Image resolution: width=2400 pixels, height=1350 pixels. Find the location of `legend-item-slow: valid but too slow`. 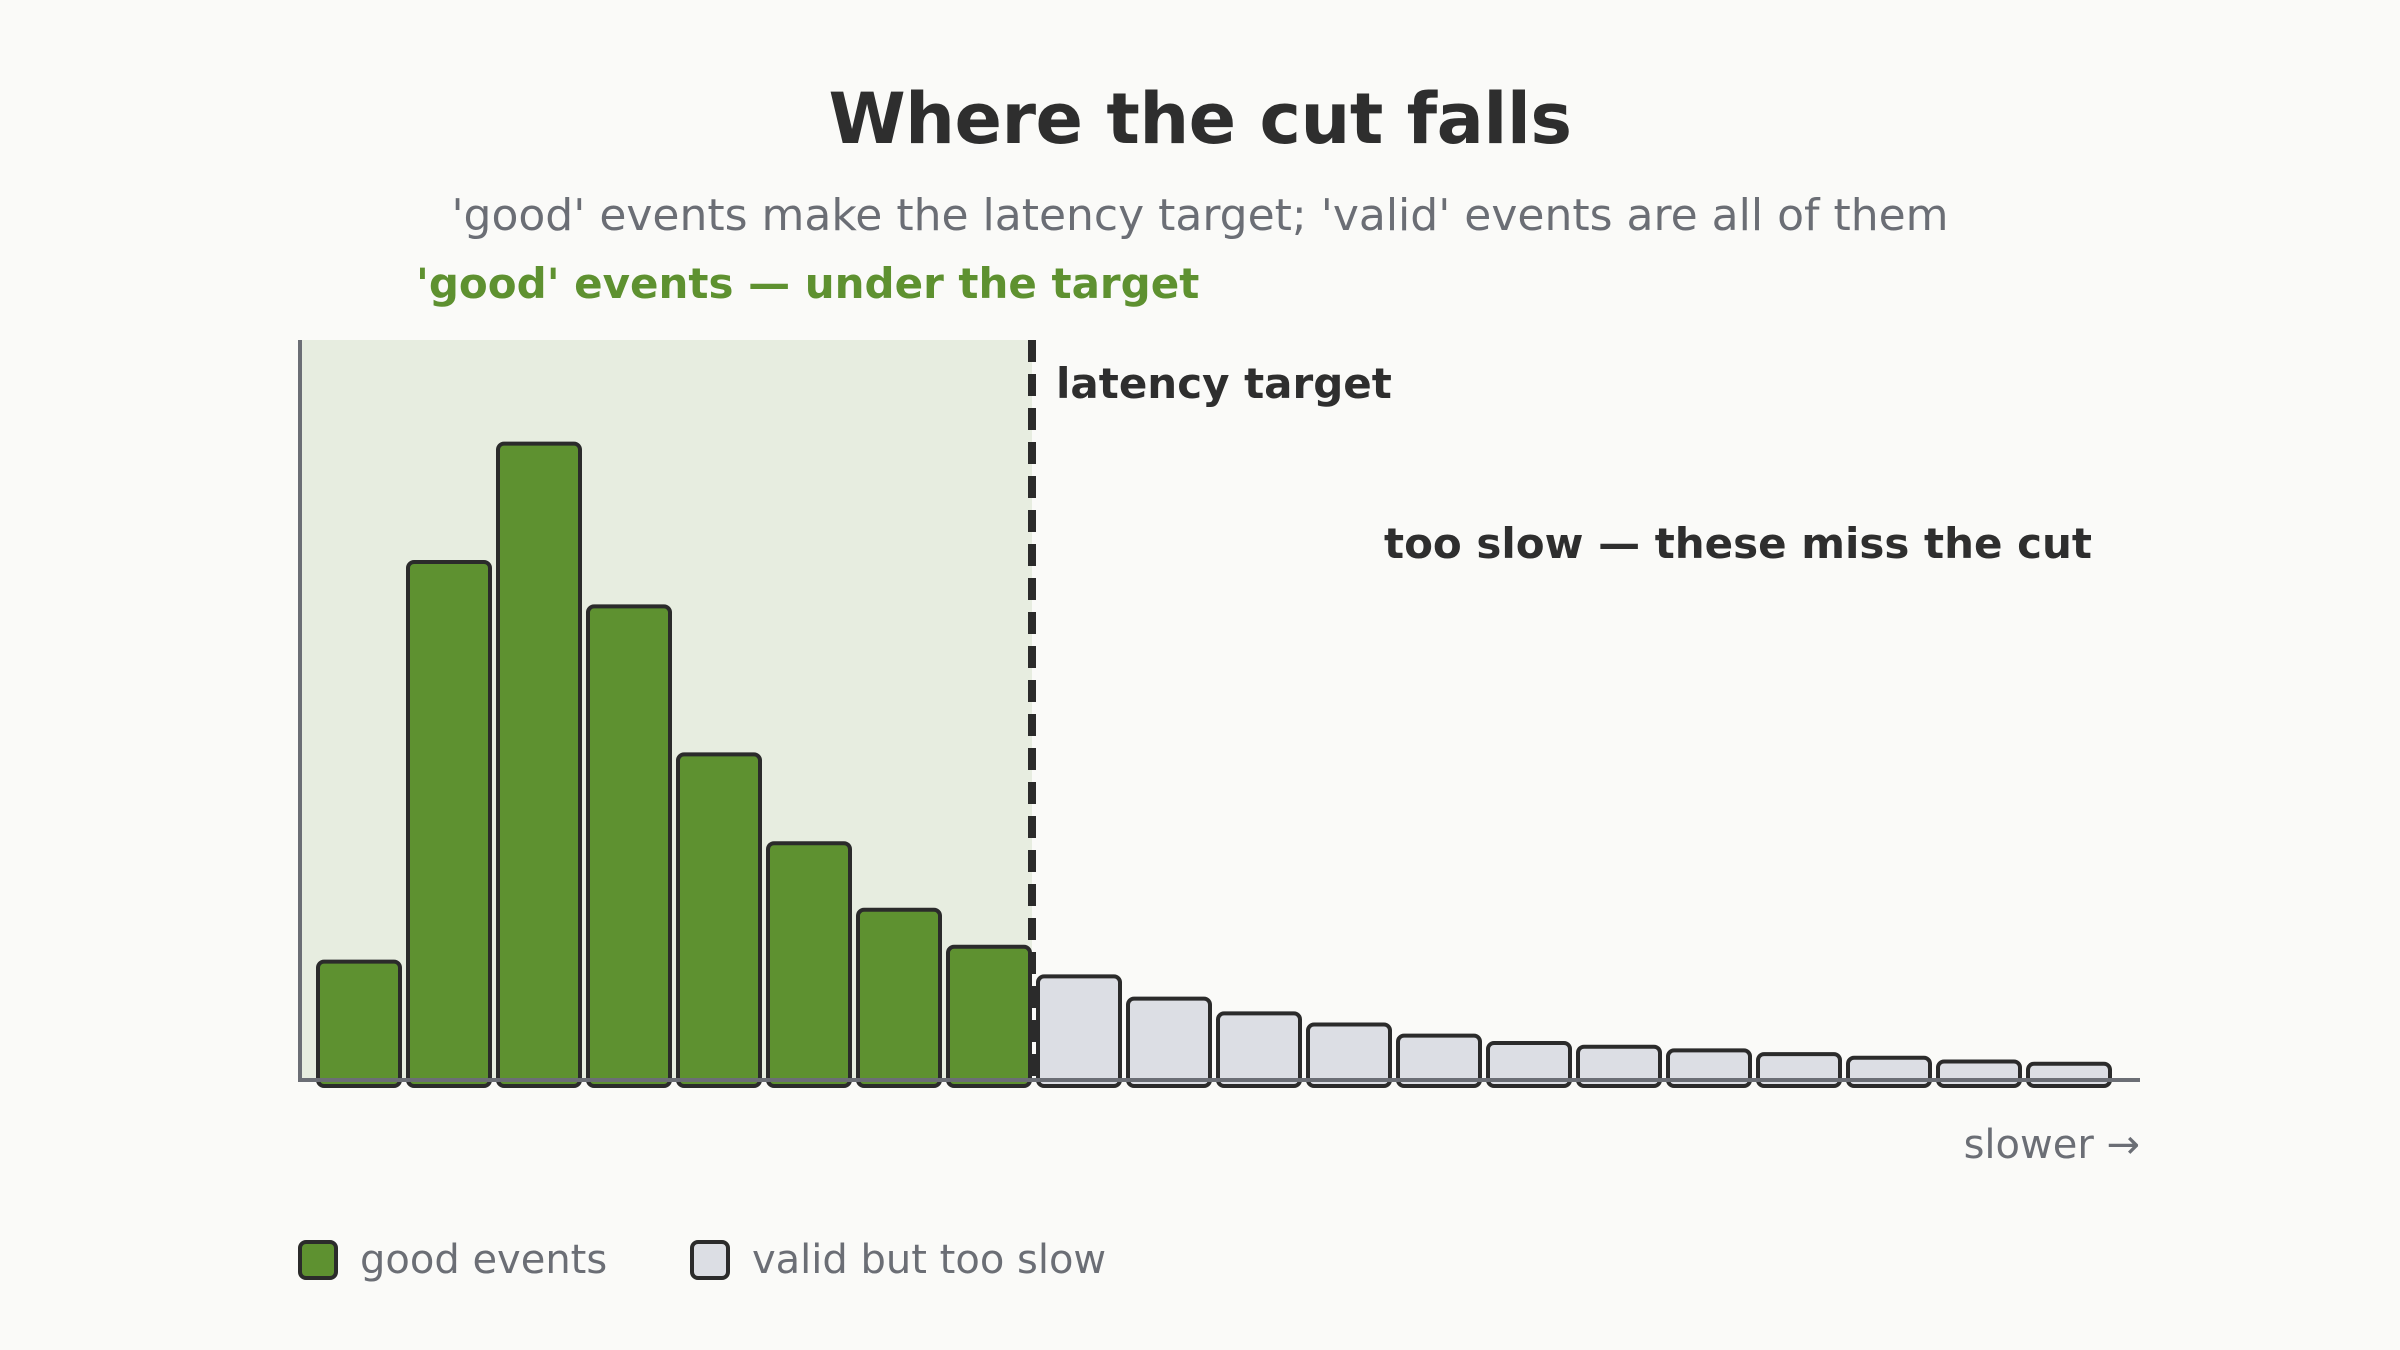

legend-item-slow: valid but too slow is located at coordinates (898, 1260).